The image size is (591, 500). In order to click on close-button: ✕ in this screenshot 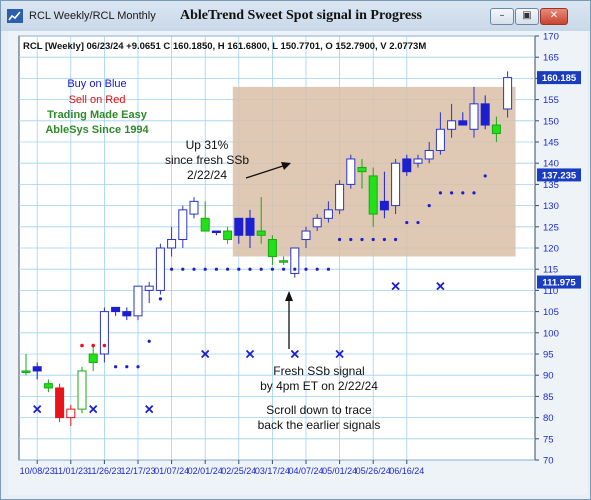, I will do `click(554, 16)`.